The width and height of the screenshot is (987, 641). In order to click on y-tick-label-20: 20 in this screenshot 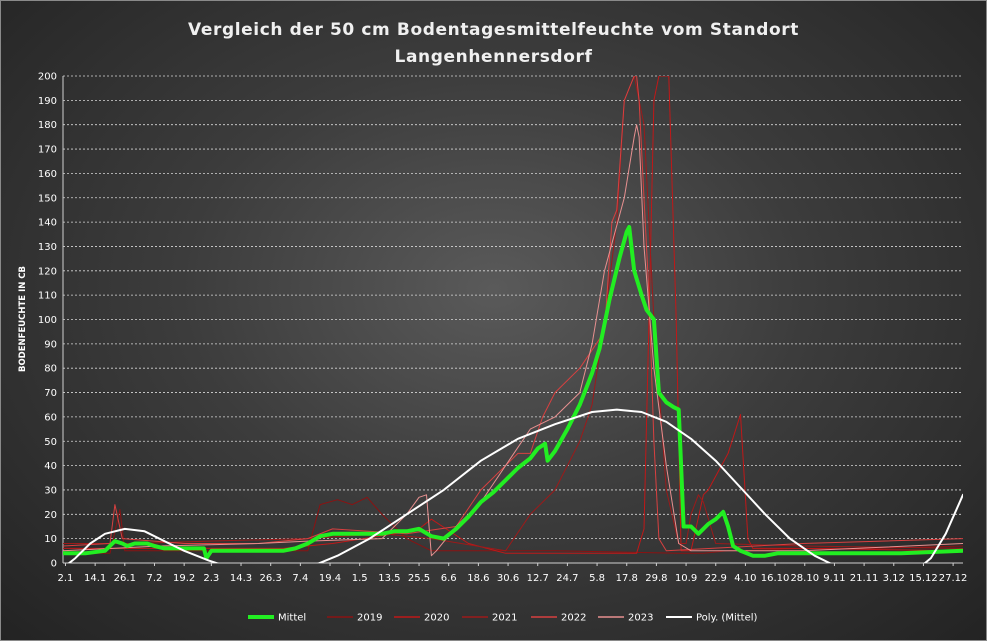, I will do `click(50, 515)`.